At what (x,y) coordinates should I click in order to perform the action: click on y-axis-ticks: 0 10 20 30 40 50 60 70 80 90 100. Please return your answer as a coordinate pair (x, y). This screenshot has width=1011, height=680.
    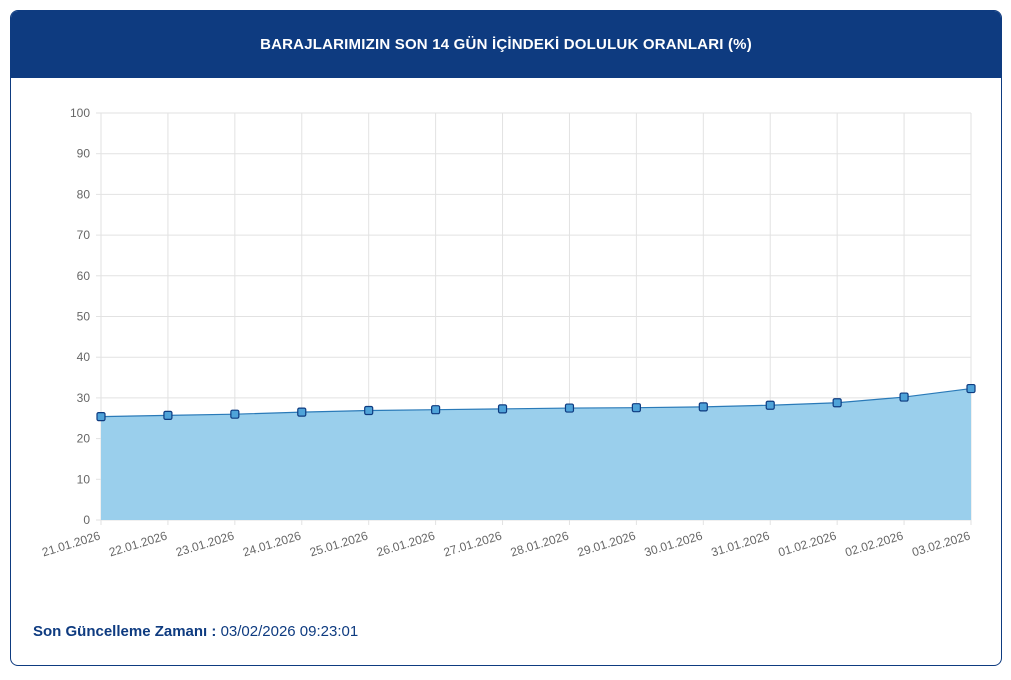
    Looking at the image, I should click on (80, 316).